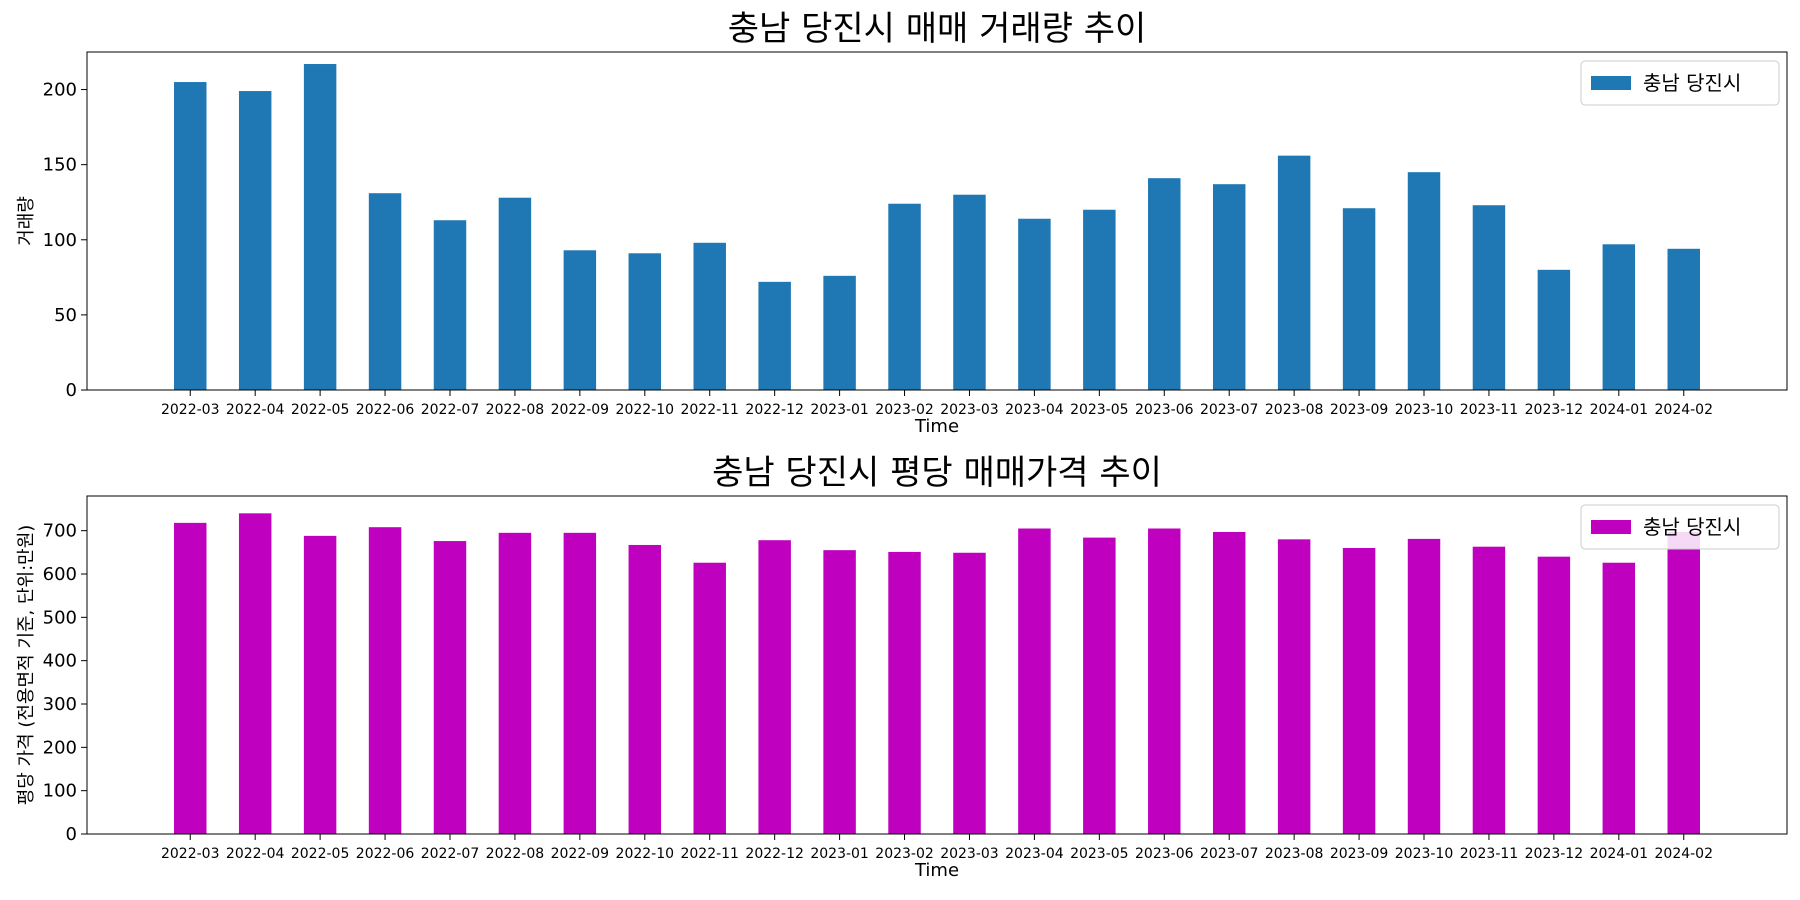  Describe the element at coordinates (1489, 854) in the screenshot. I see `x-tick-label: 2023-11` at that location.